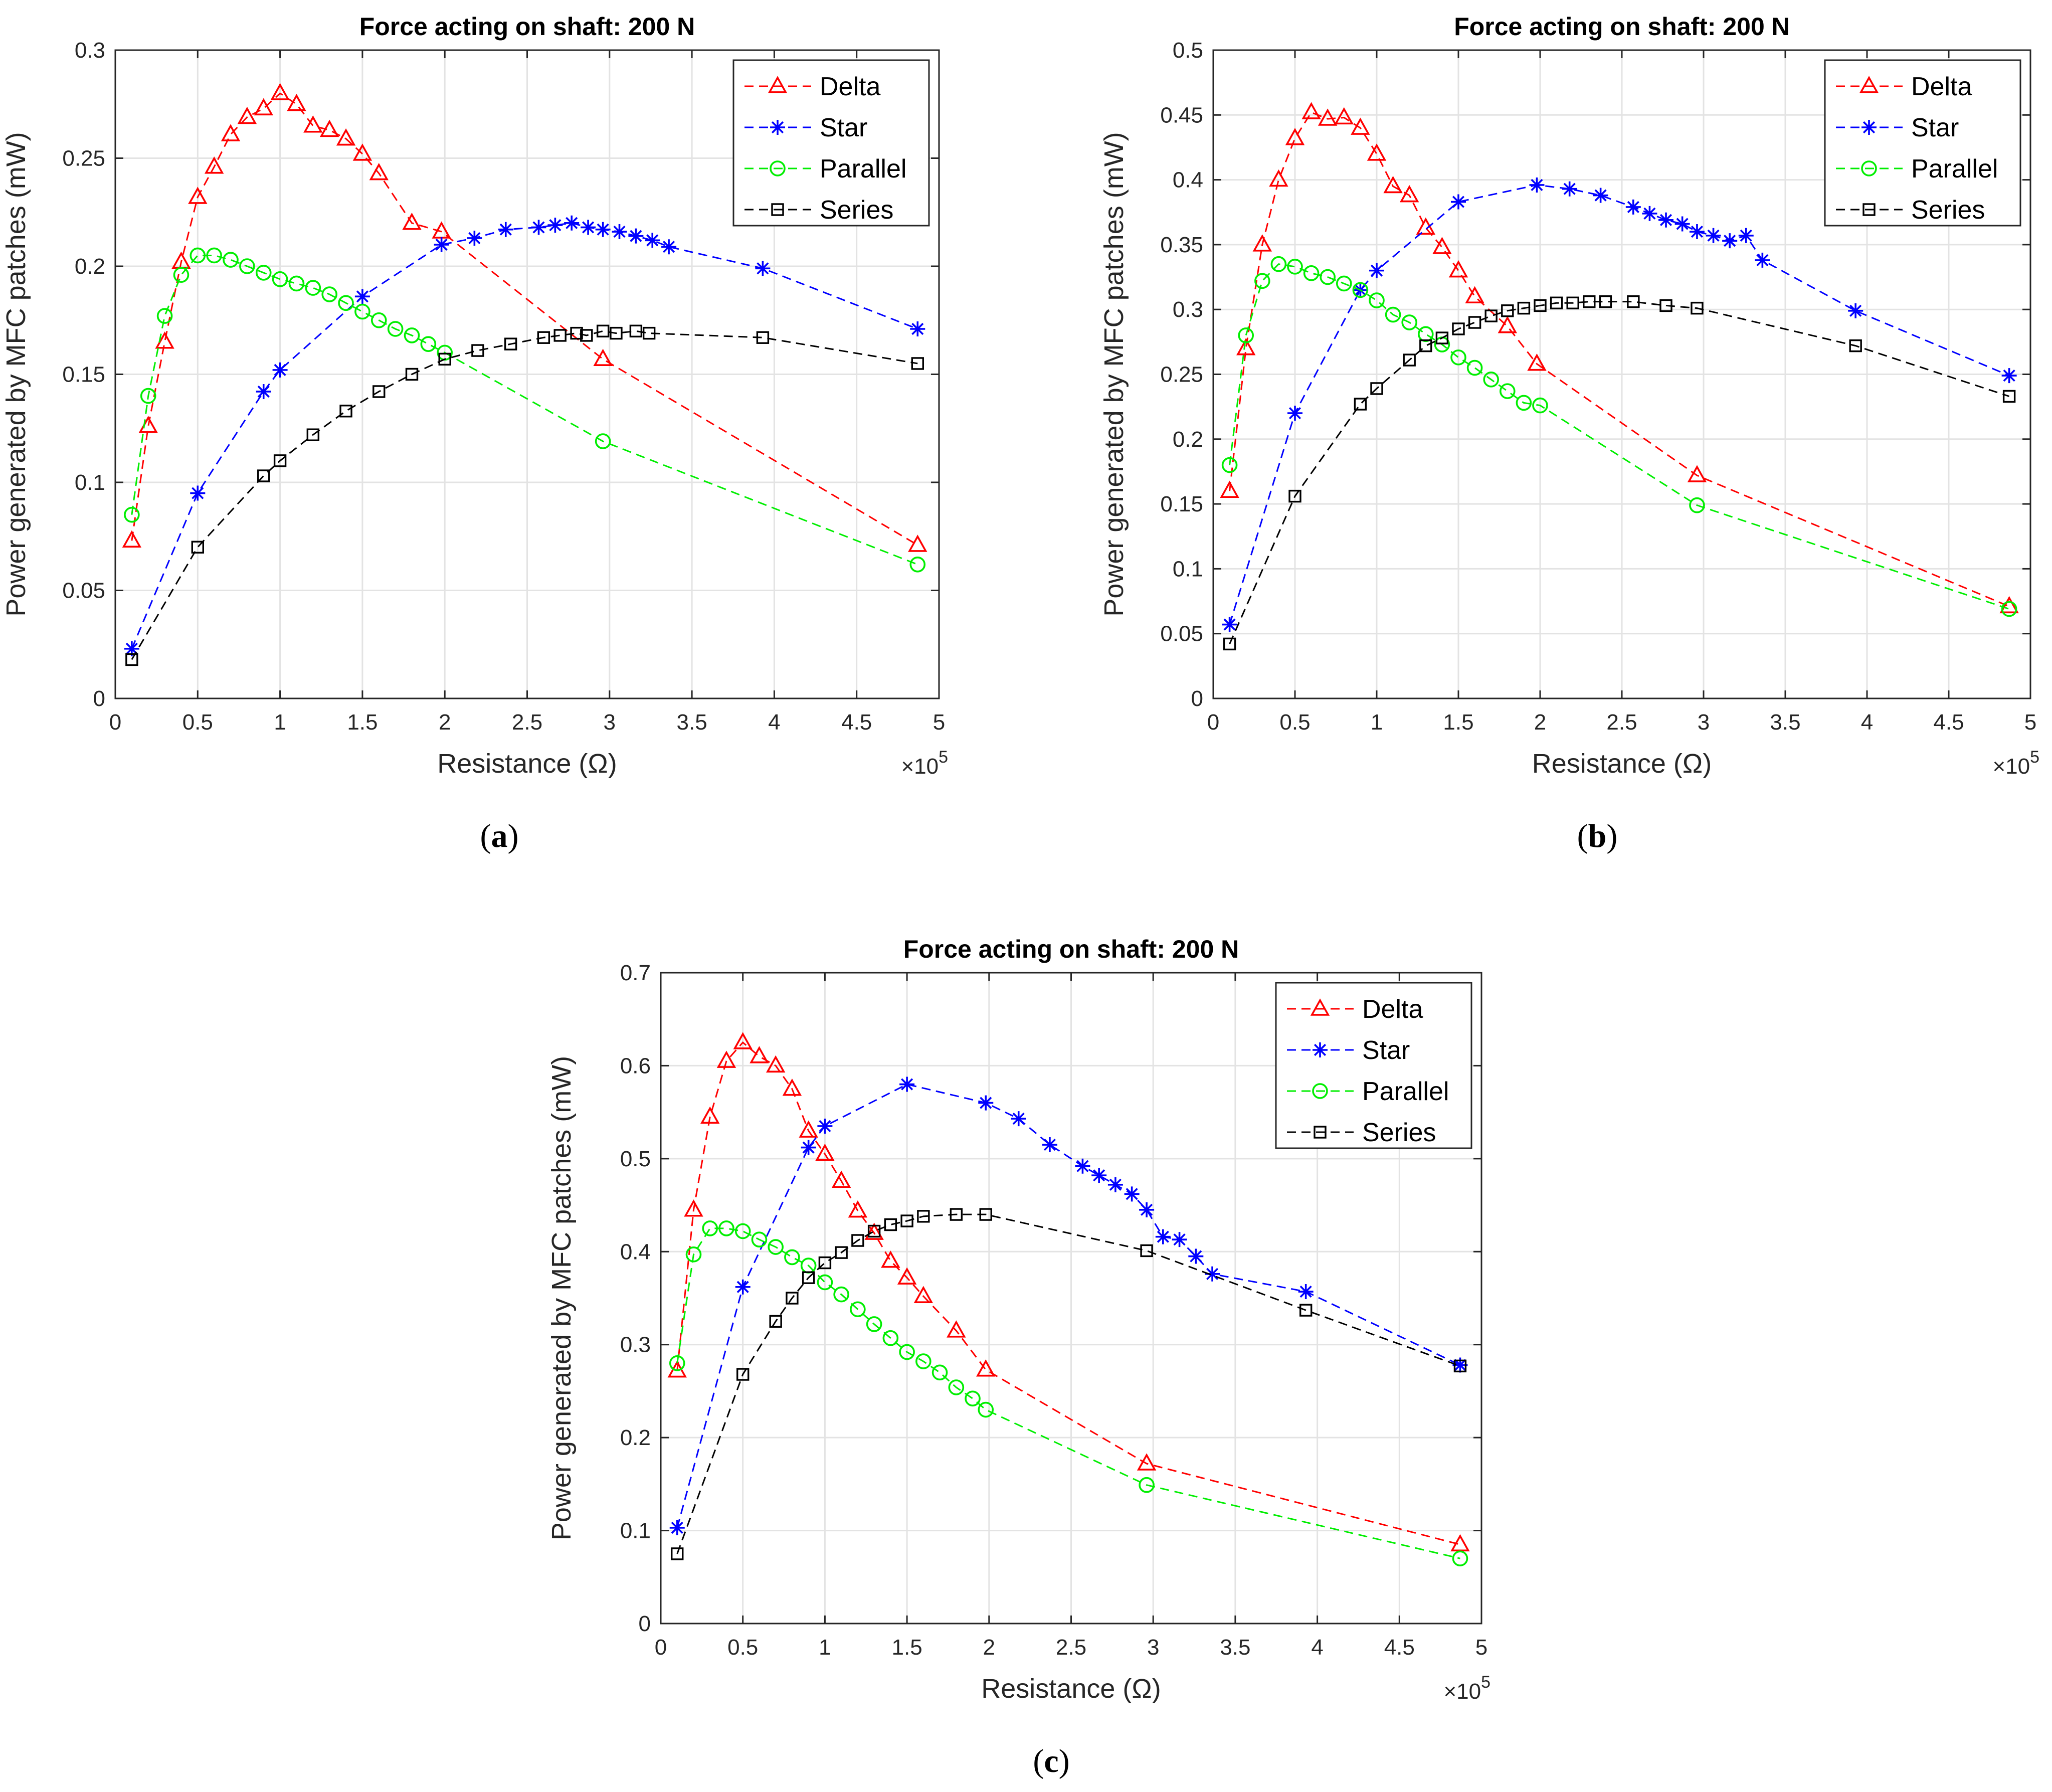 The width and height of the screenshot is (2052, 1792). What do you see at coordinates (1181, 504) in the screenshot?
I see `panel-b-ytick-label: 0.15` at bounding box center [1181, 504].